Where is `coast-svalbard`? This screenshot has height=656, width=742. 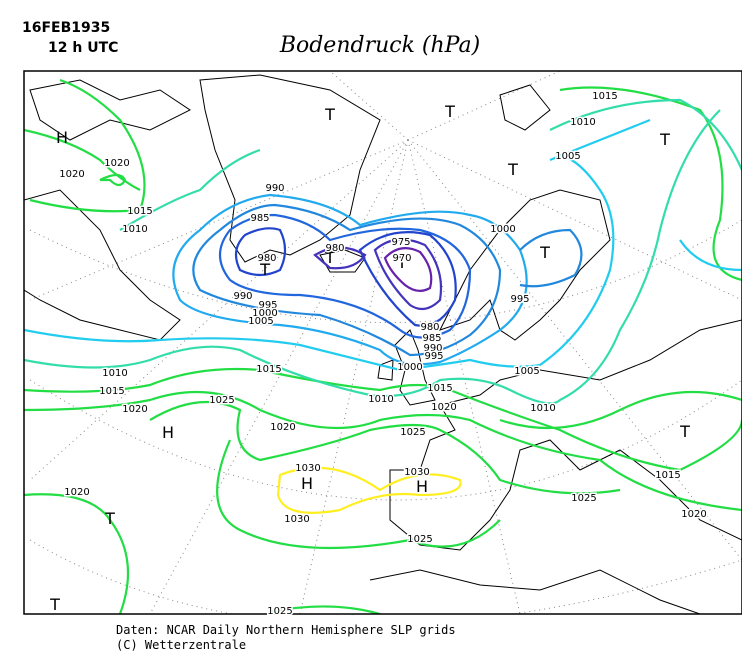
coast-svalbard is located at coordinates (525, 107).